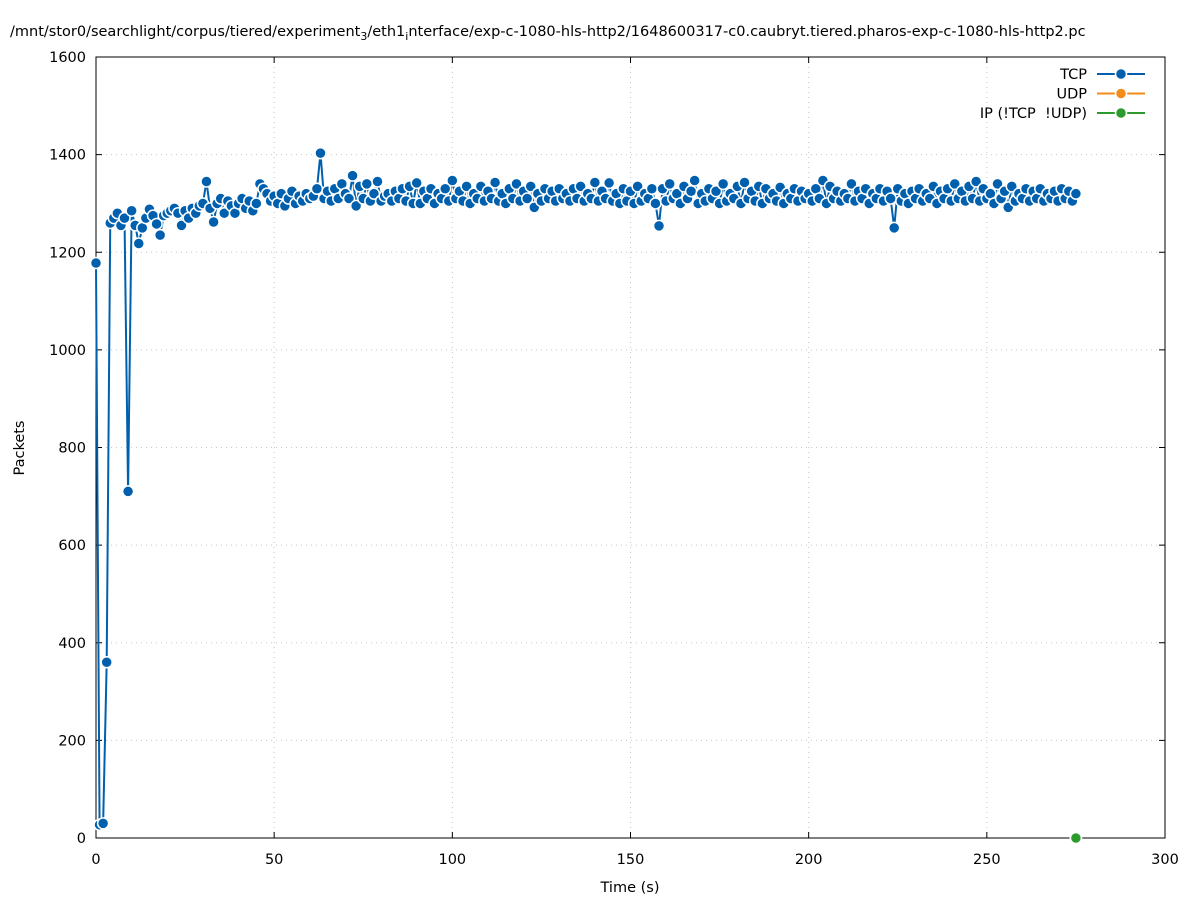  I want to click on legend-label: UDP, so click(1071, 95).